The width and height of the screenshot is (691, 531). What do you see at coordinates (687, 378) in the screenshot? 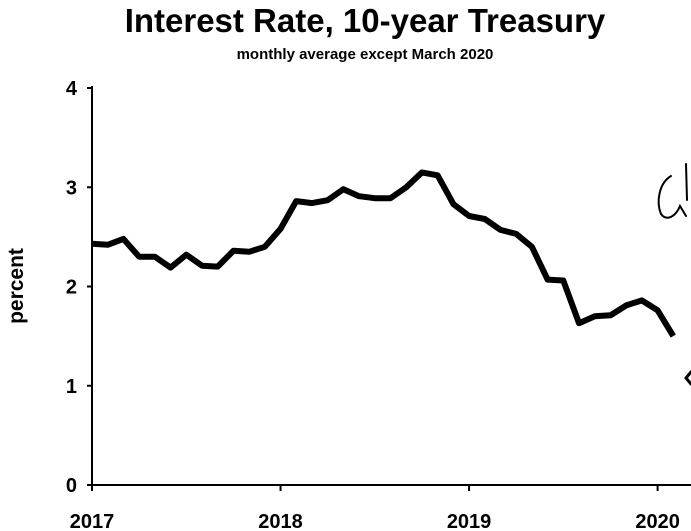
I see `handwritten-arrow-icon` at bounding box center [687, 378].